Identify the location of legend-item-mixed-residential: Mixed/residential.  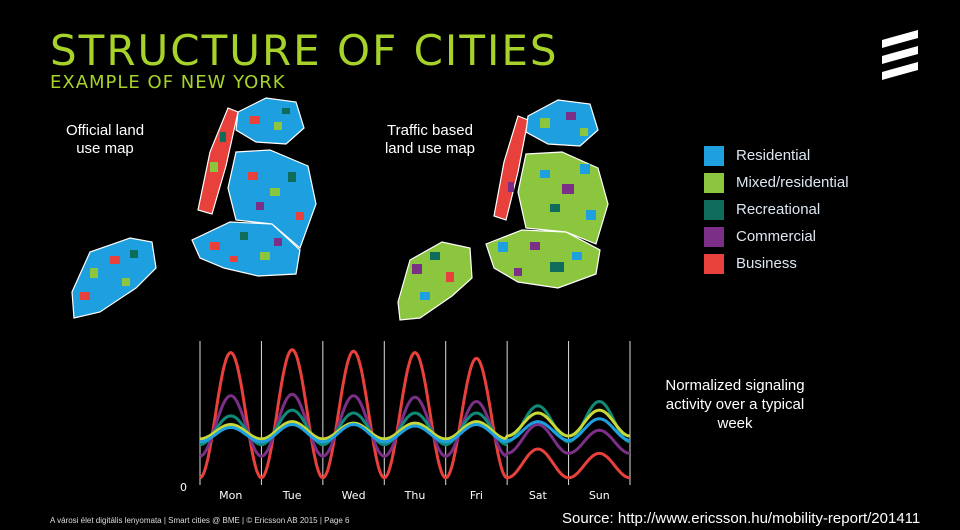
(776, 182).